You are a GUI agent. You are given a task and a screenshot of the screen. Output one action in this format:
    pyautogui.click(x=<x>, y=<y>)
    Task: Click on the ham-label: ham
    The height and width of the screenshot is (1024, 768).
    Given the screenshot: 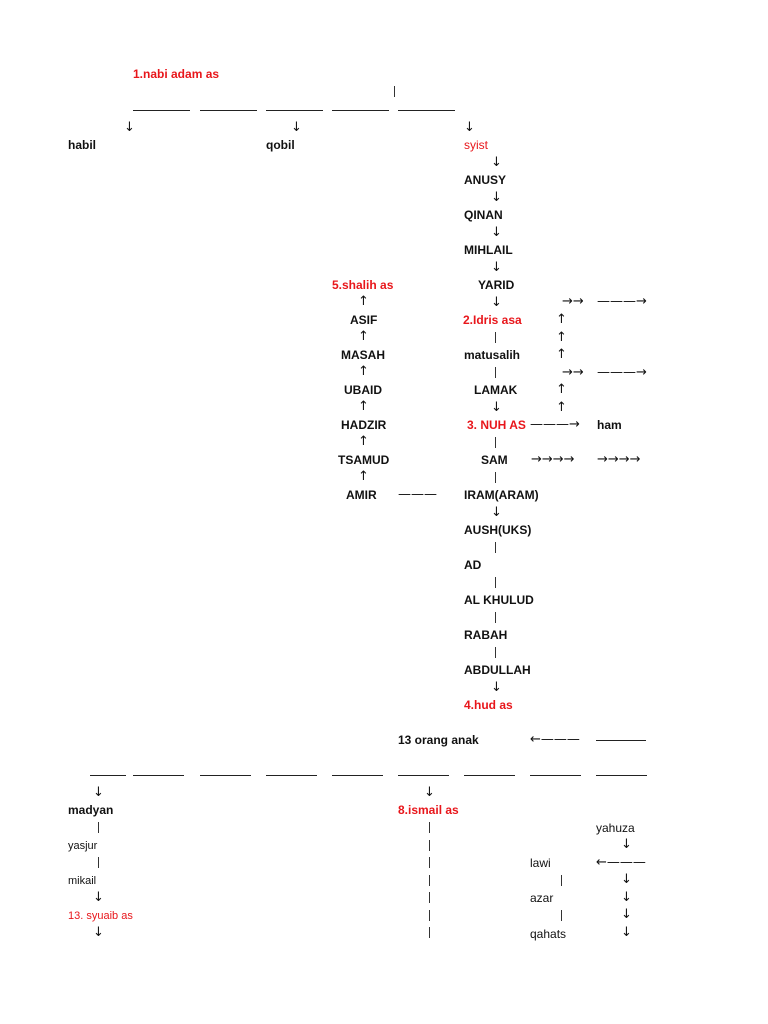 What is the action you would take?
    pyautogui.click(x=609, y=425)
    